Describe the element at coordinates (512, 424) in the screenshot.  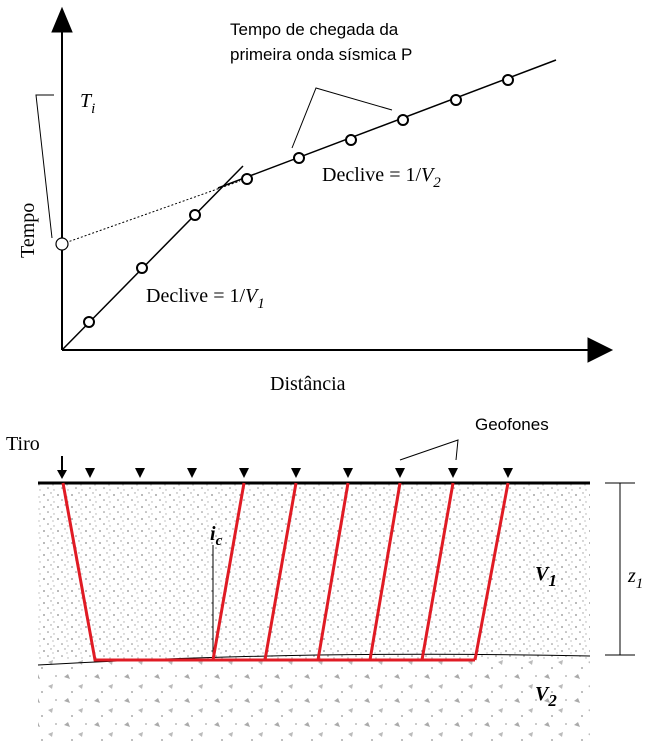
I see `geophones-label: Geofones` at that location.